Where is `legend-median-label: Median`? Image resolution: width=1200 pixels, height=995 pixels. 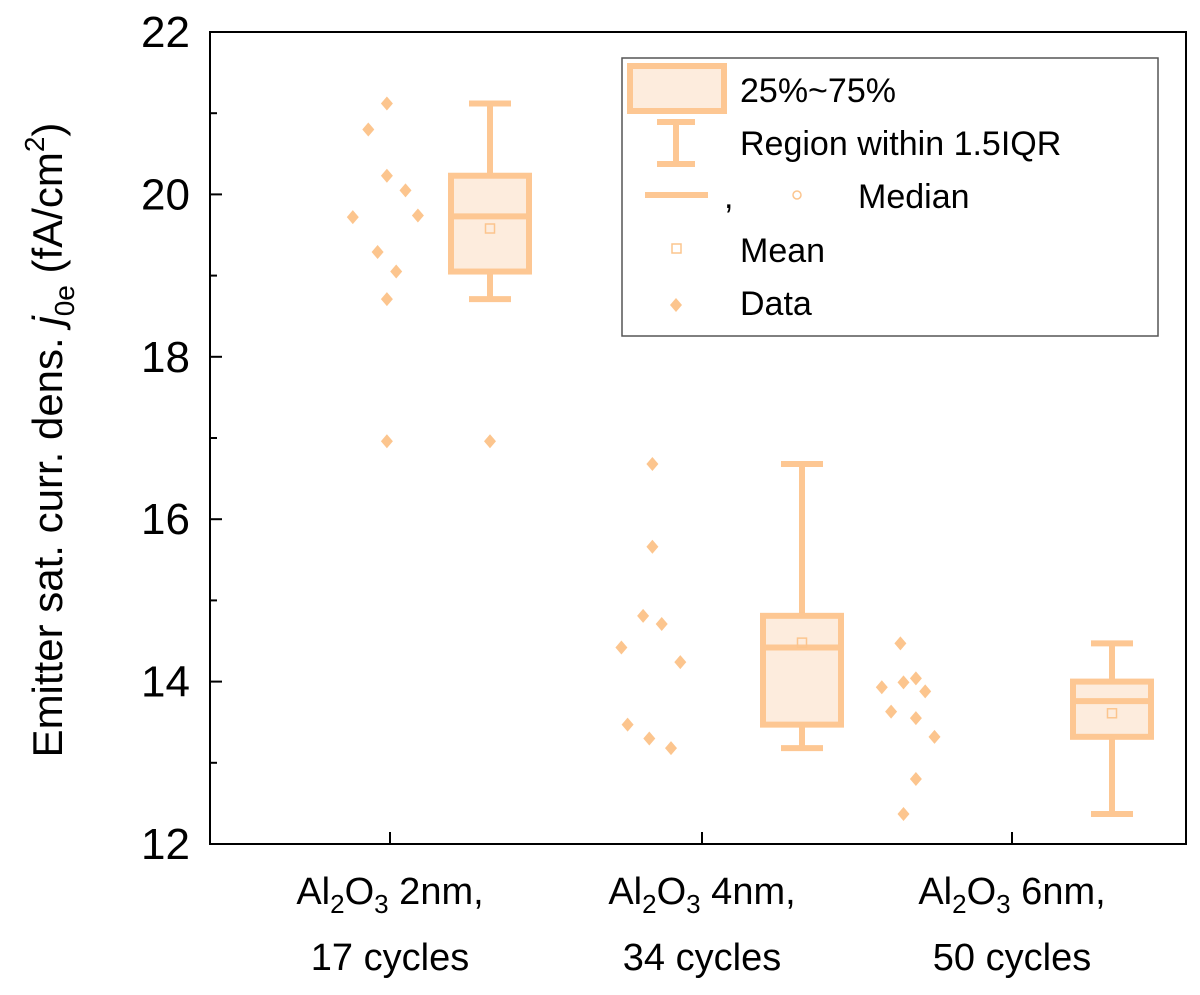 legend-median-label: Median is located at coordinates (914, 197).